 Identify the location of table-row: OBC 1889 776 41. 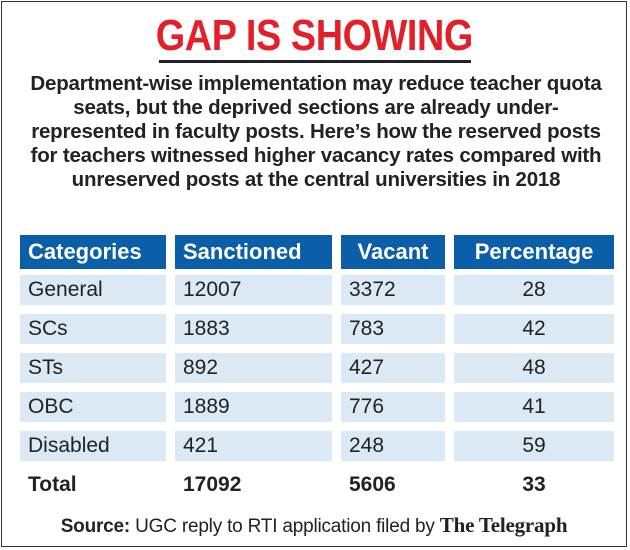
(317, 407).